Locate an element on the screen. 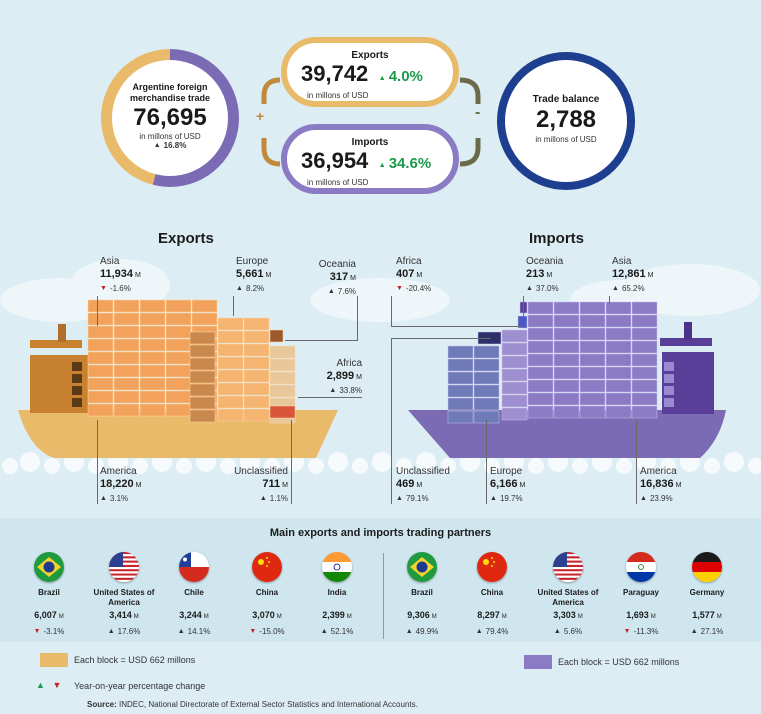 This screenshot has height=714, width=761. imports-summary-title: Imports is located at coordinates (370, 142).